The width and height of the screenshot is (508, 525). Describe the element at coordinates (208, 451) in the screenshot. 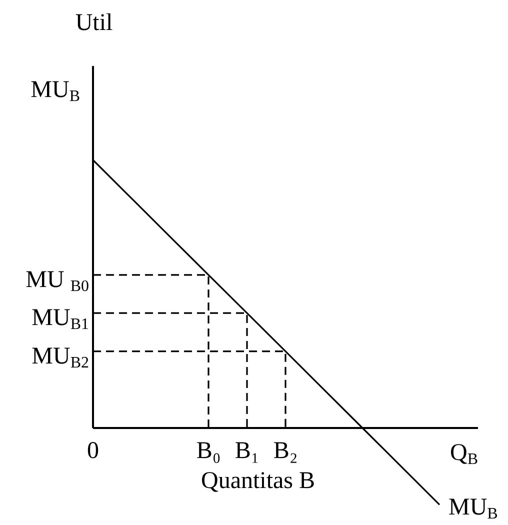

I see `x-tick-label: B₀` at that location.